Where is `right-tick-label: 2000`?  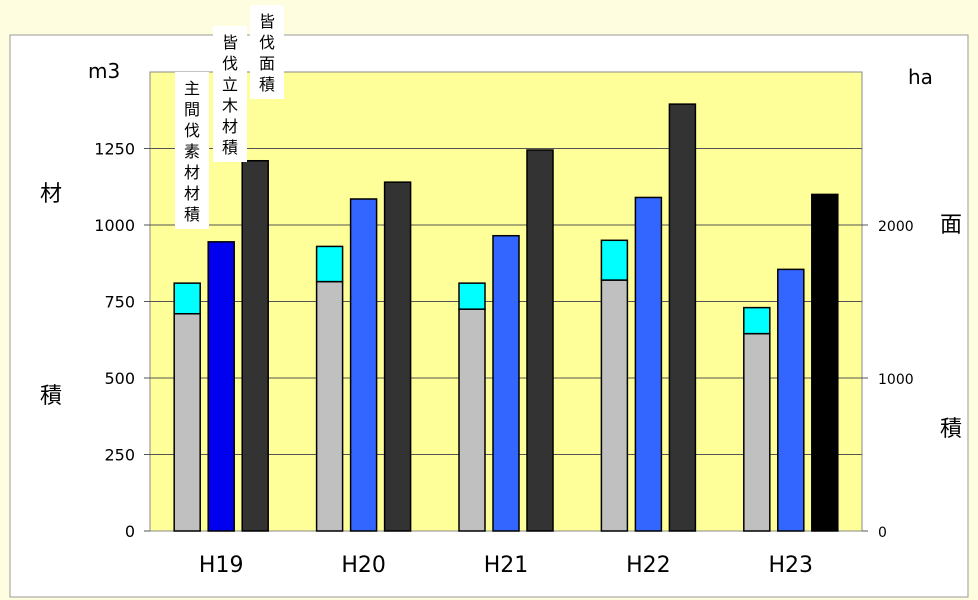 right-tick-label: 2000 is located at coordinates (896, 227).